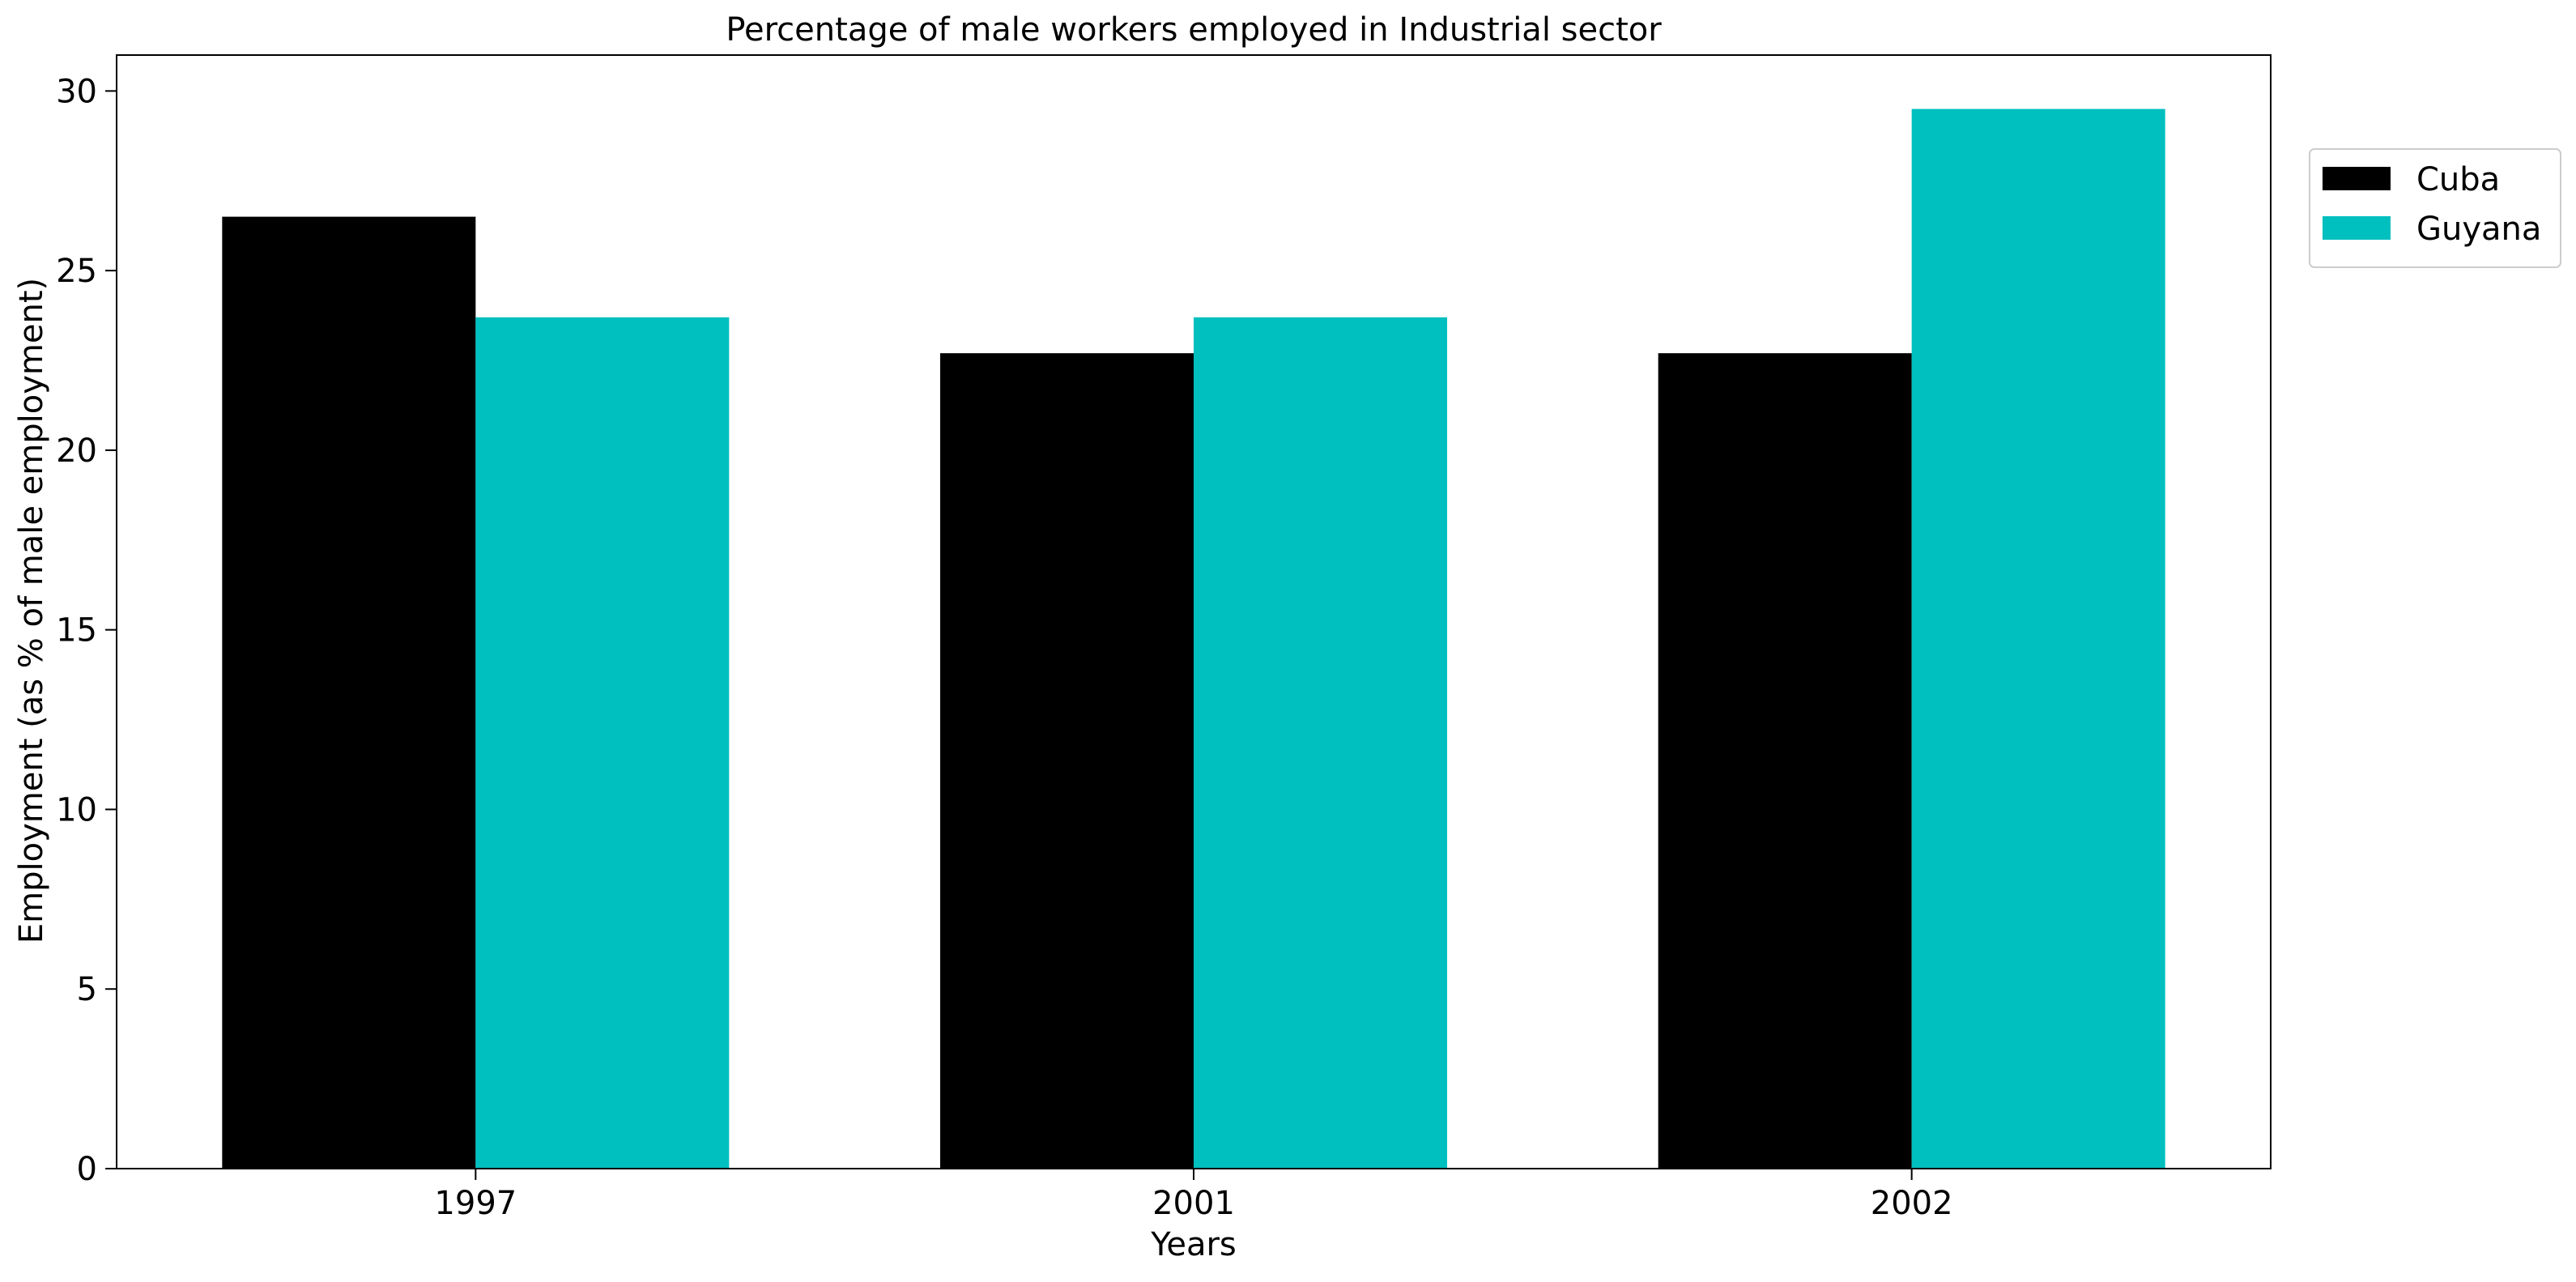 The image size is (2576, 1282). I want to click on y-tick-label: 15, so click(76, 631).